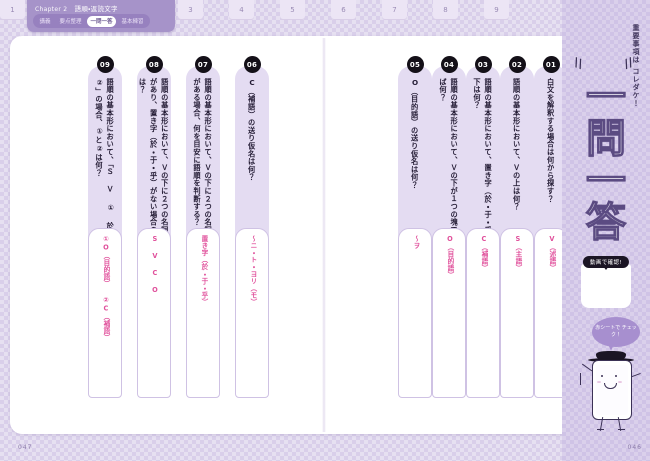  What do you see at coordinates (634, 447) in the screenshot?
I see `page-number-right: 046` at bounding box center [634, 447].